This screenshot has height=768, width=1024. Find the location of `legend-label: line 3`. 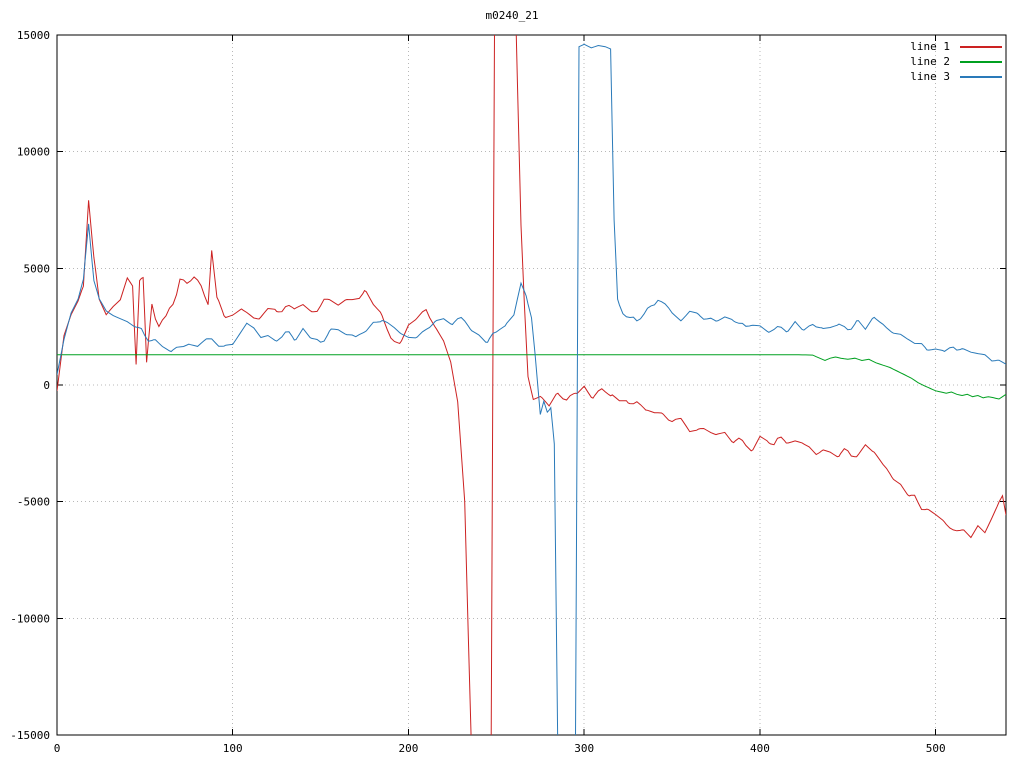

legend-label: line 3 is located at coordinates (930, 76).